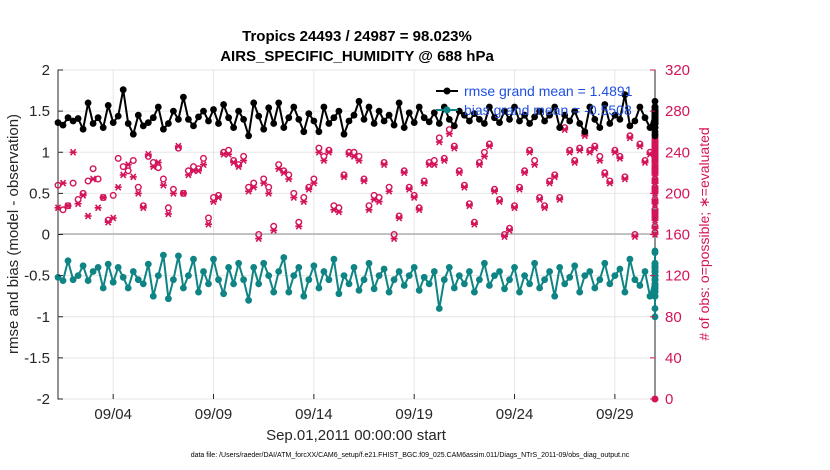  What do you see at coordinates (357, 36) in the screenshot?
I see `chart-title: Tropics 24493 / 24987 = 98.023%` at bounding box center [357, 36].